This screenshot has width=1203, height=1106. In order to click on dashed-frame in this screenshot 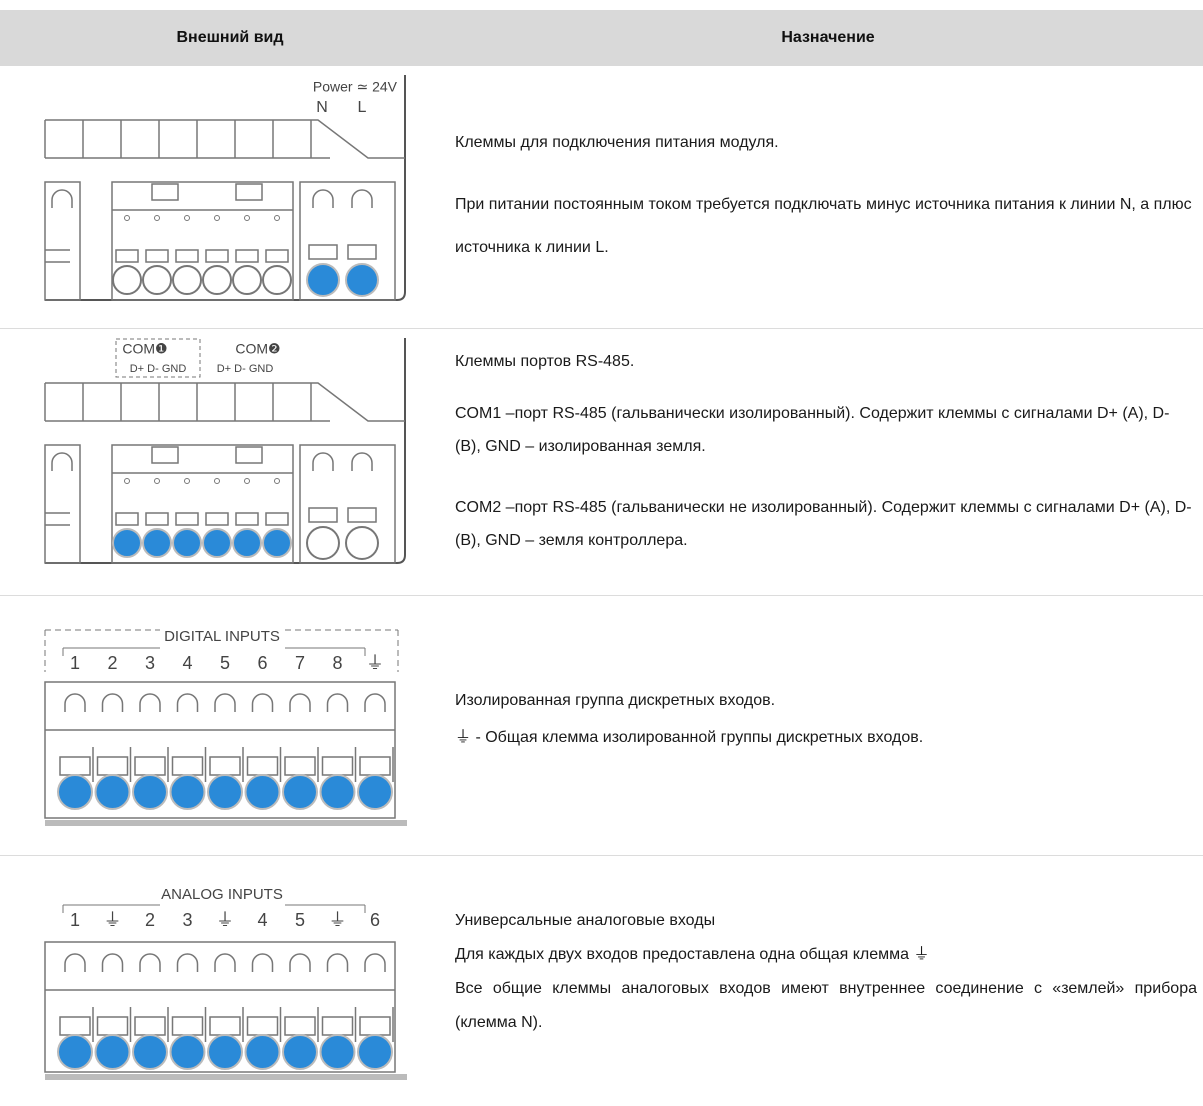, I will do `click(158, 358)`.